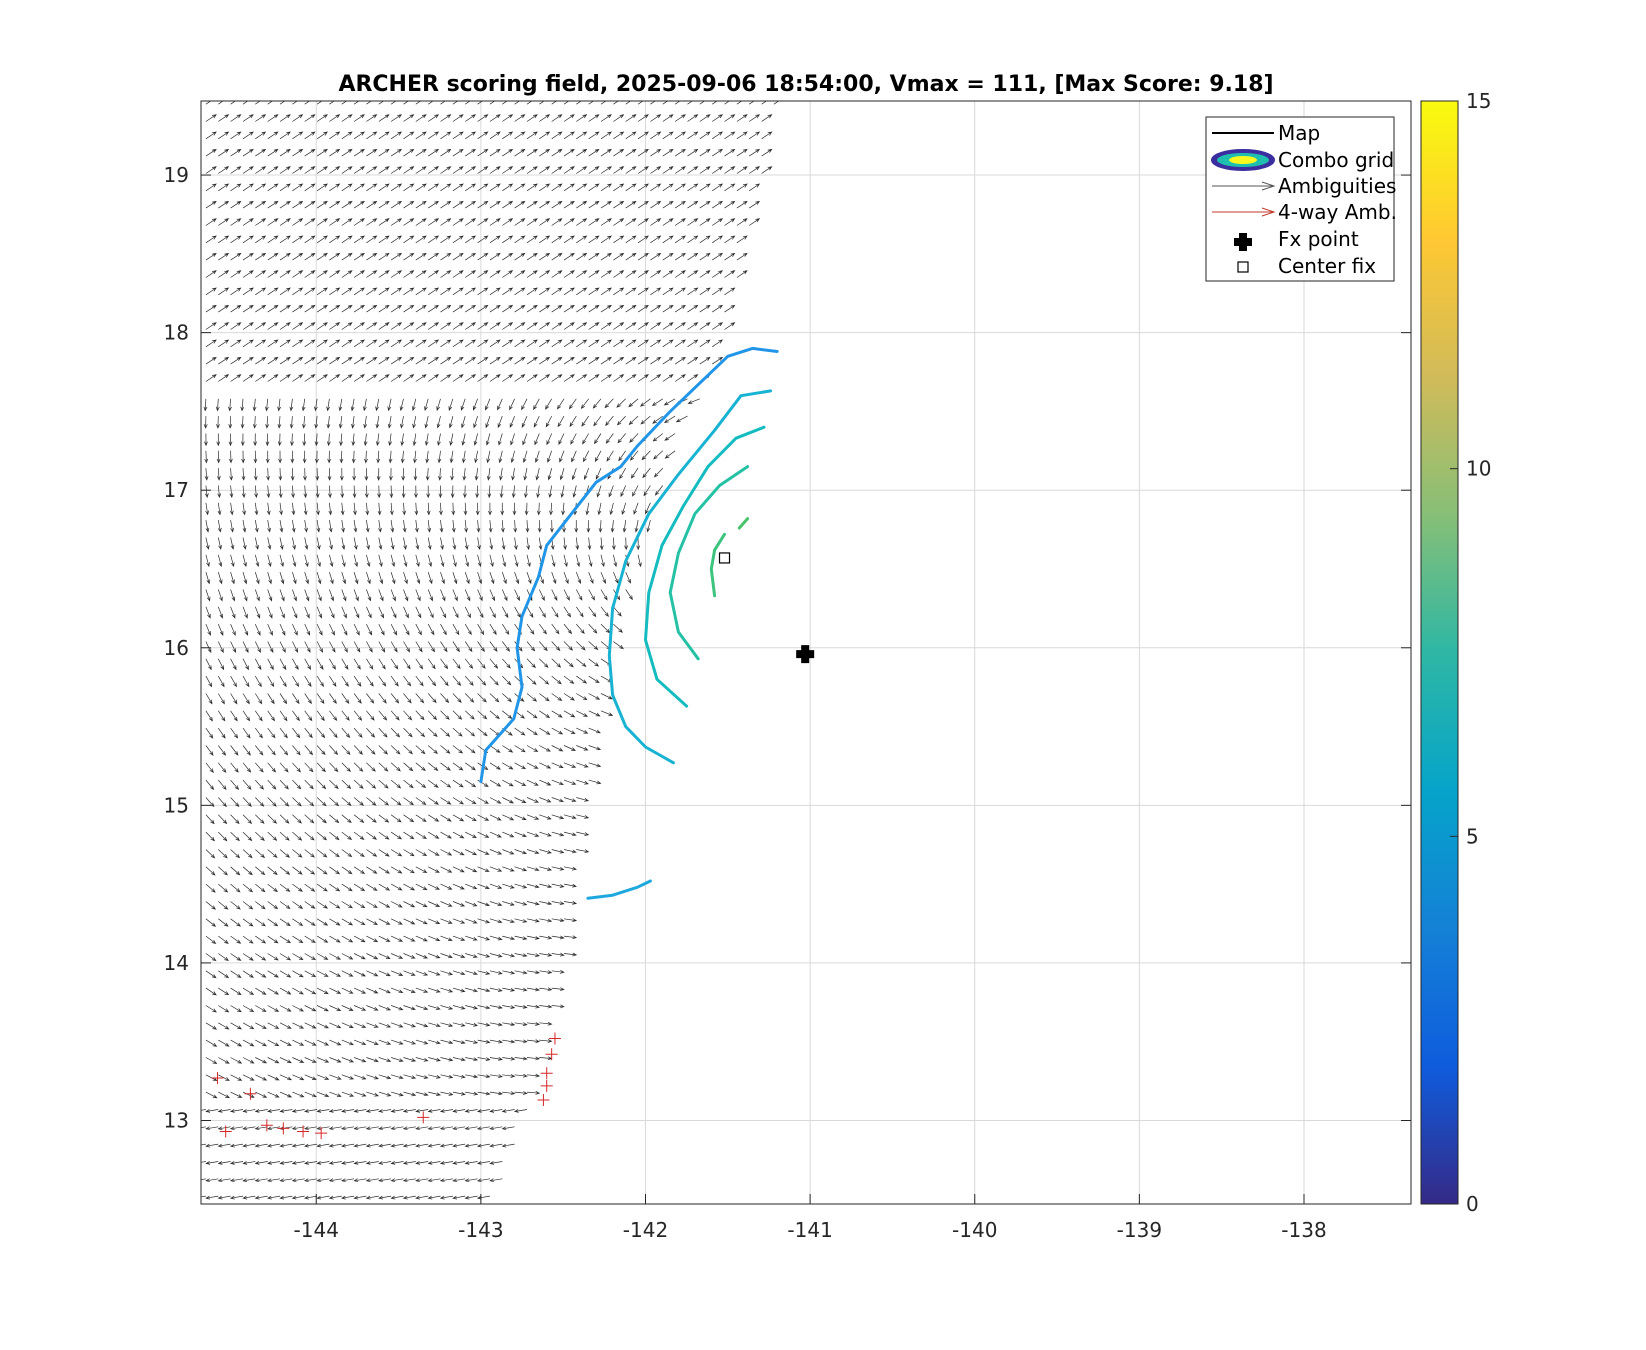 The height and width of the screenshot is (1350, 1646). What do you see at coordinates (1336, 160) in the screenshot?
I see `legend-combo-label: Combo grid` at bounding box center [1336, 160].